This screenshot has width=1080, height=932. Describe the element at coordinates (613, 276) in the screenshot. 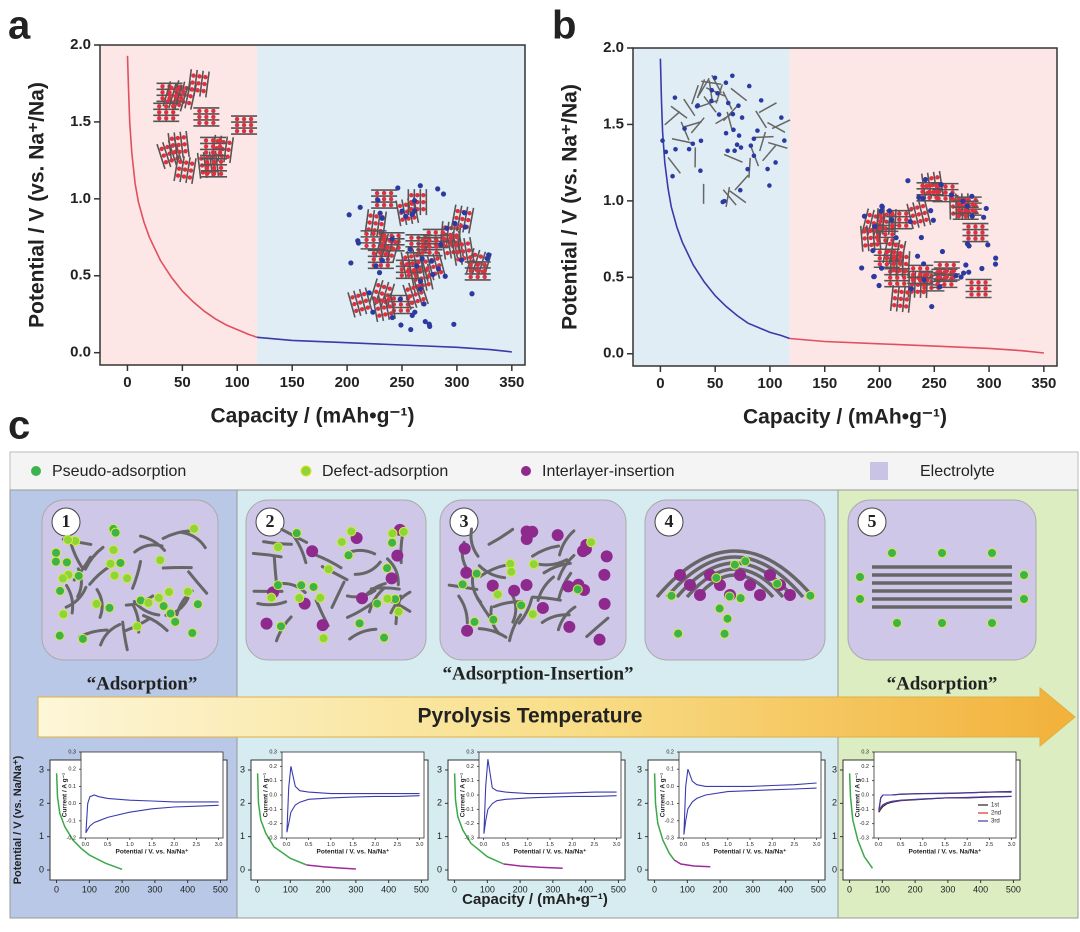

I see `y-tick-label: 0.5` at that location.